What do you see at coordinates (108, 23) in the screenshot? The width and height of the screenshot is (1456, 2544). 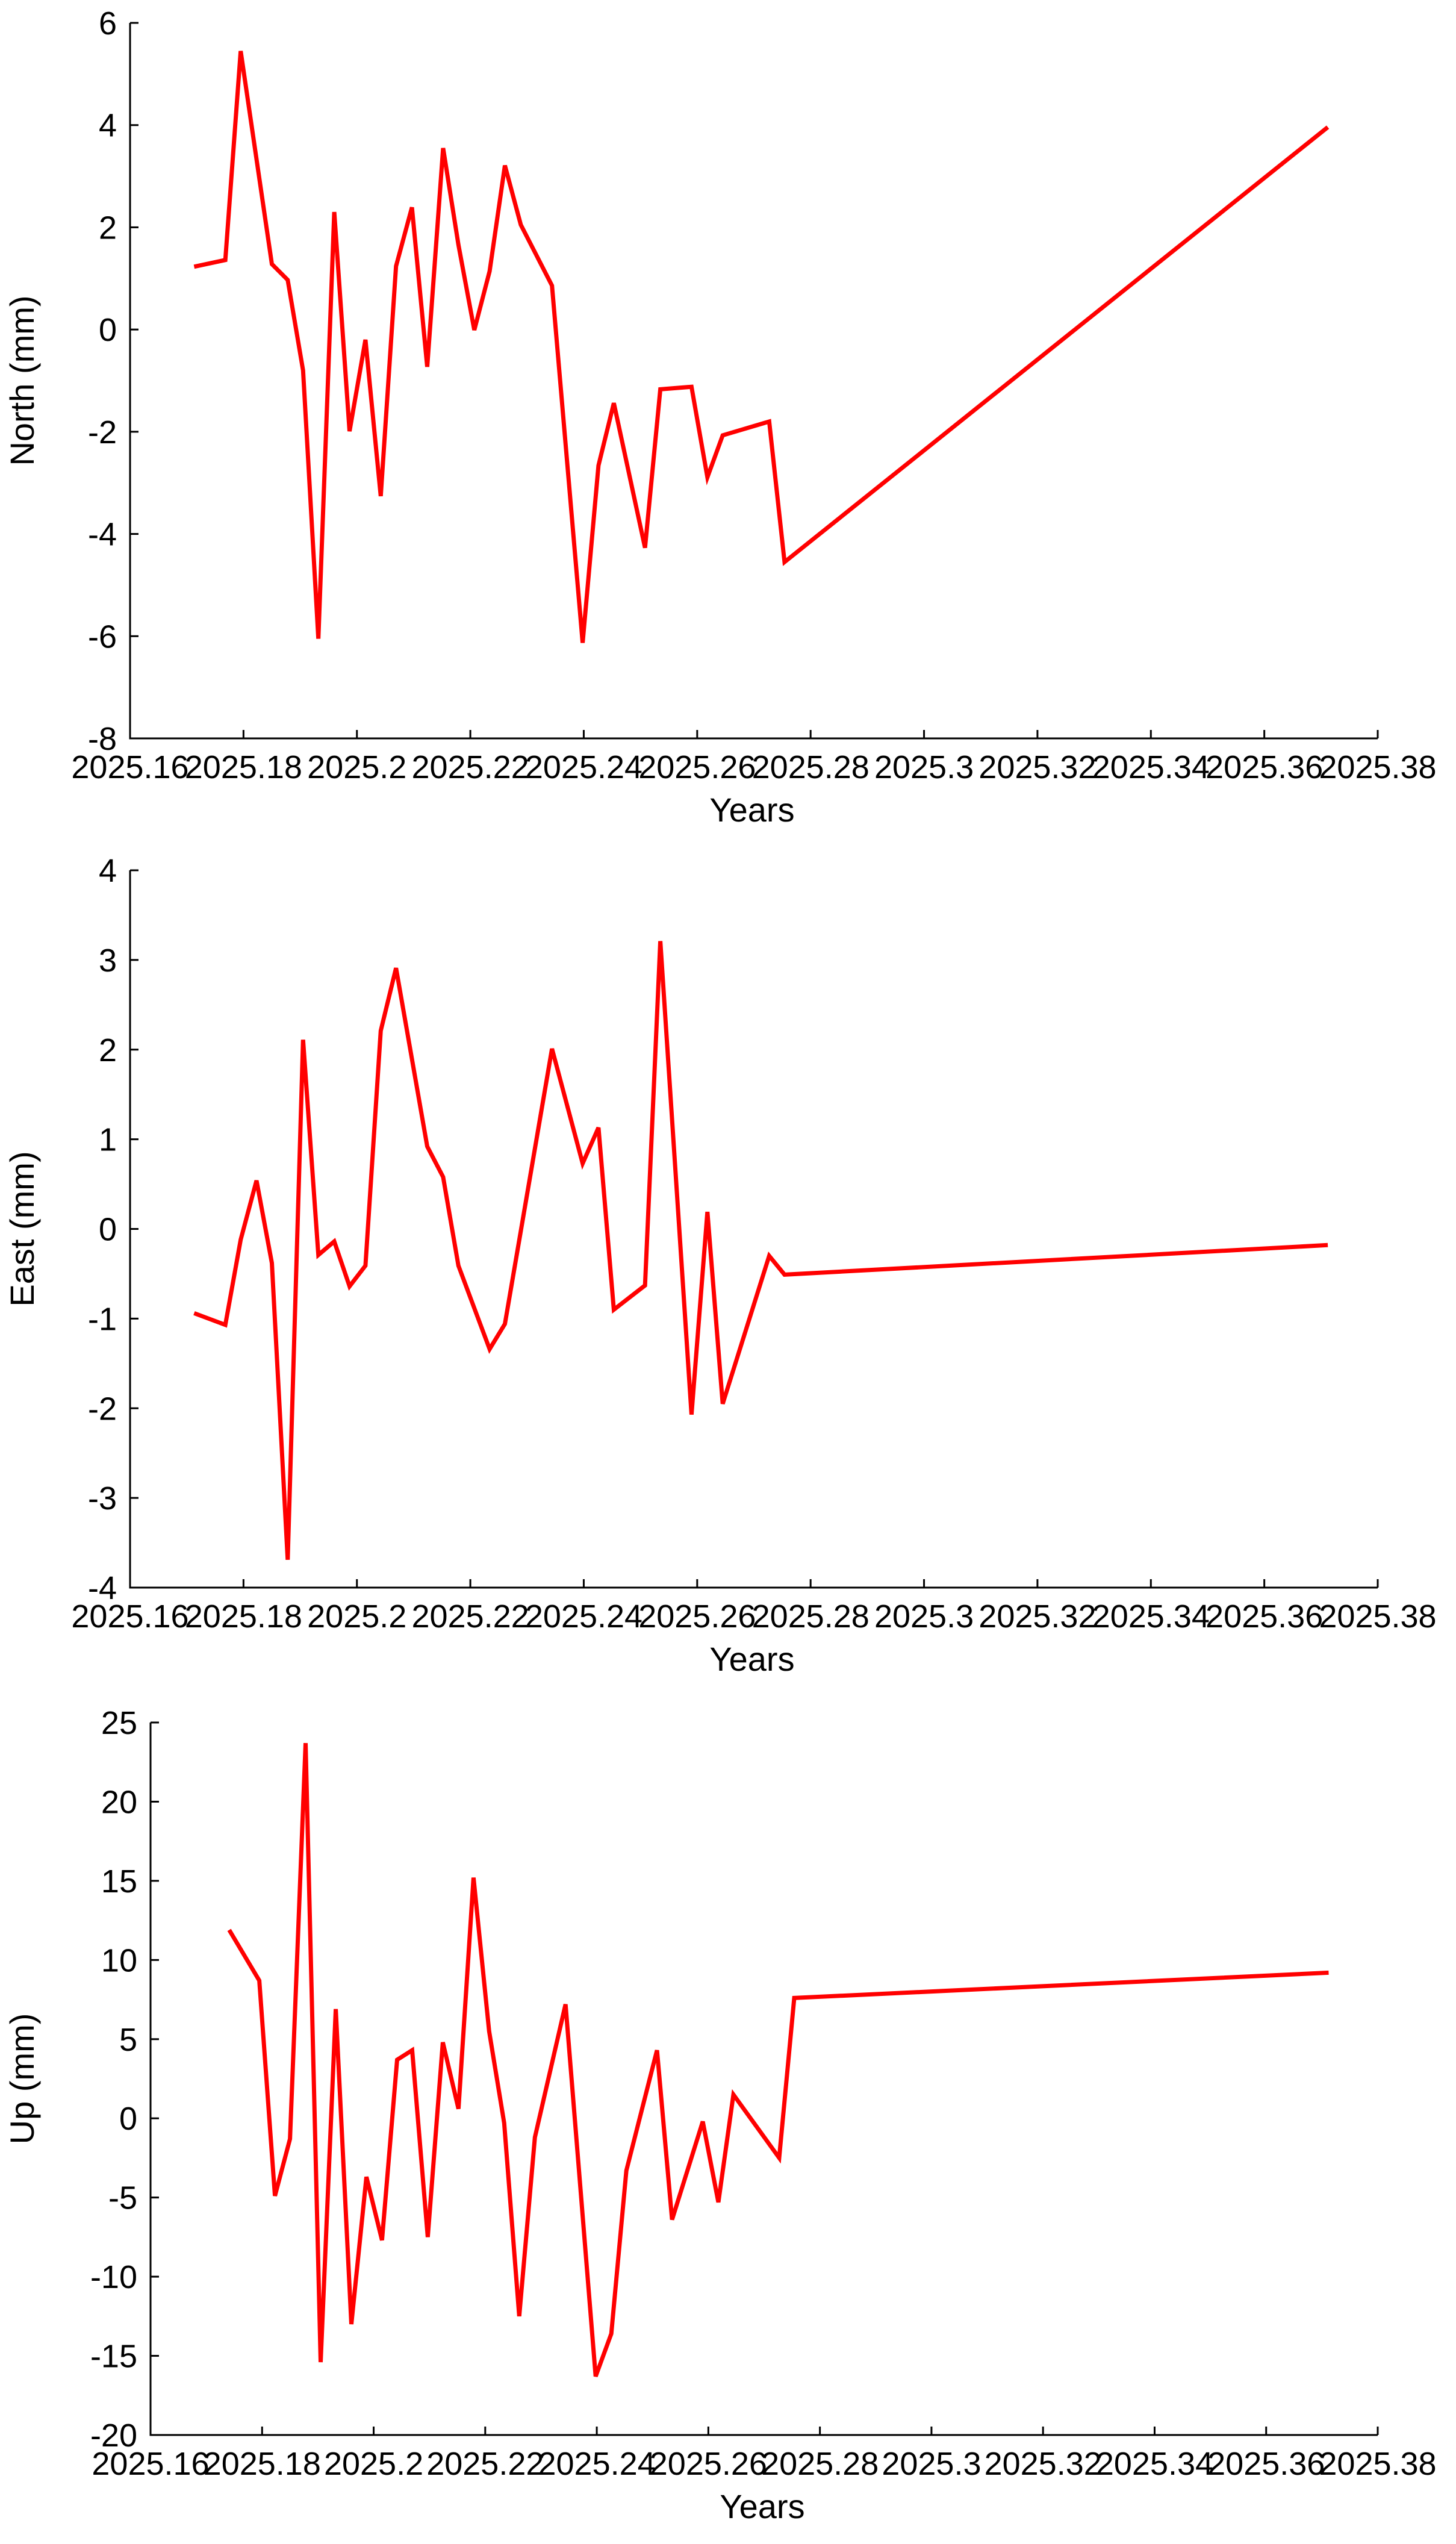 I see `north-y-tick-label: 6` at bounding box center [108, 23].